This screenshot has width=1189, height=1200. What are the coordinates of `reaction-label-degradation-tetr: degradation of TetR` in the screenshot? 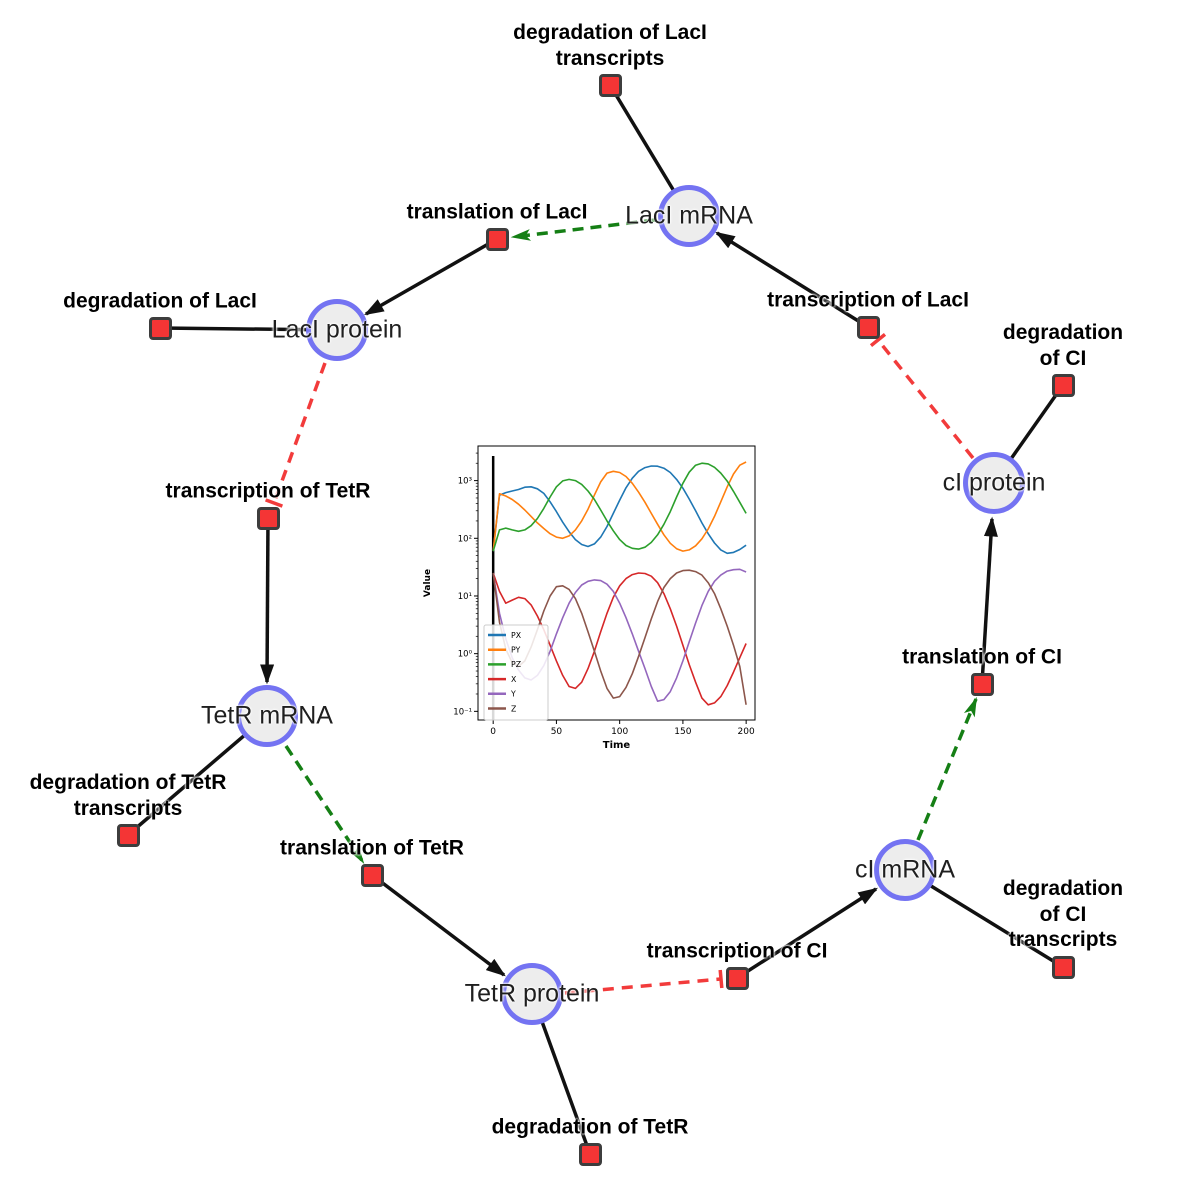 It's located at (590, 1127).